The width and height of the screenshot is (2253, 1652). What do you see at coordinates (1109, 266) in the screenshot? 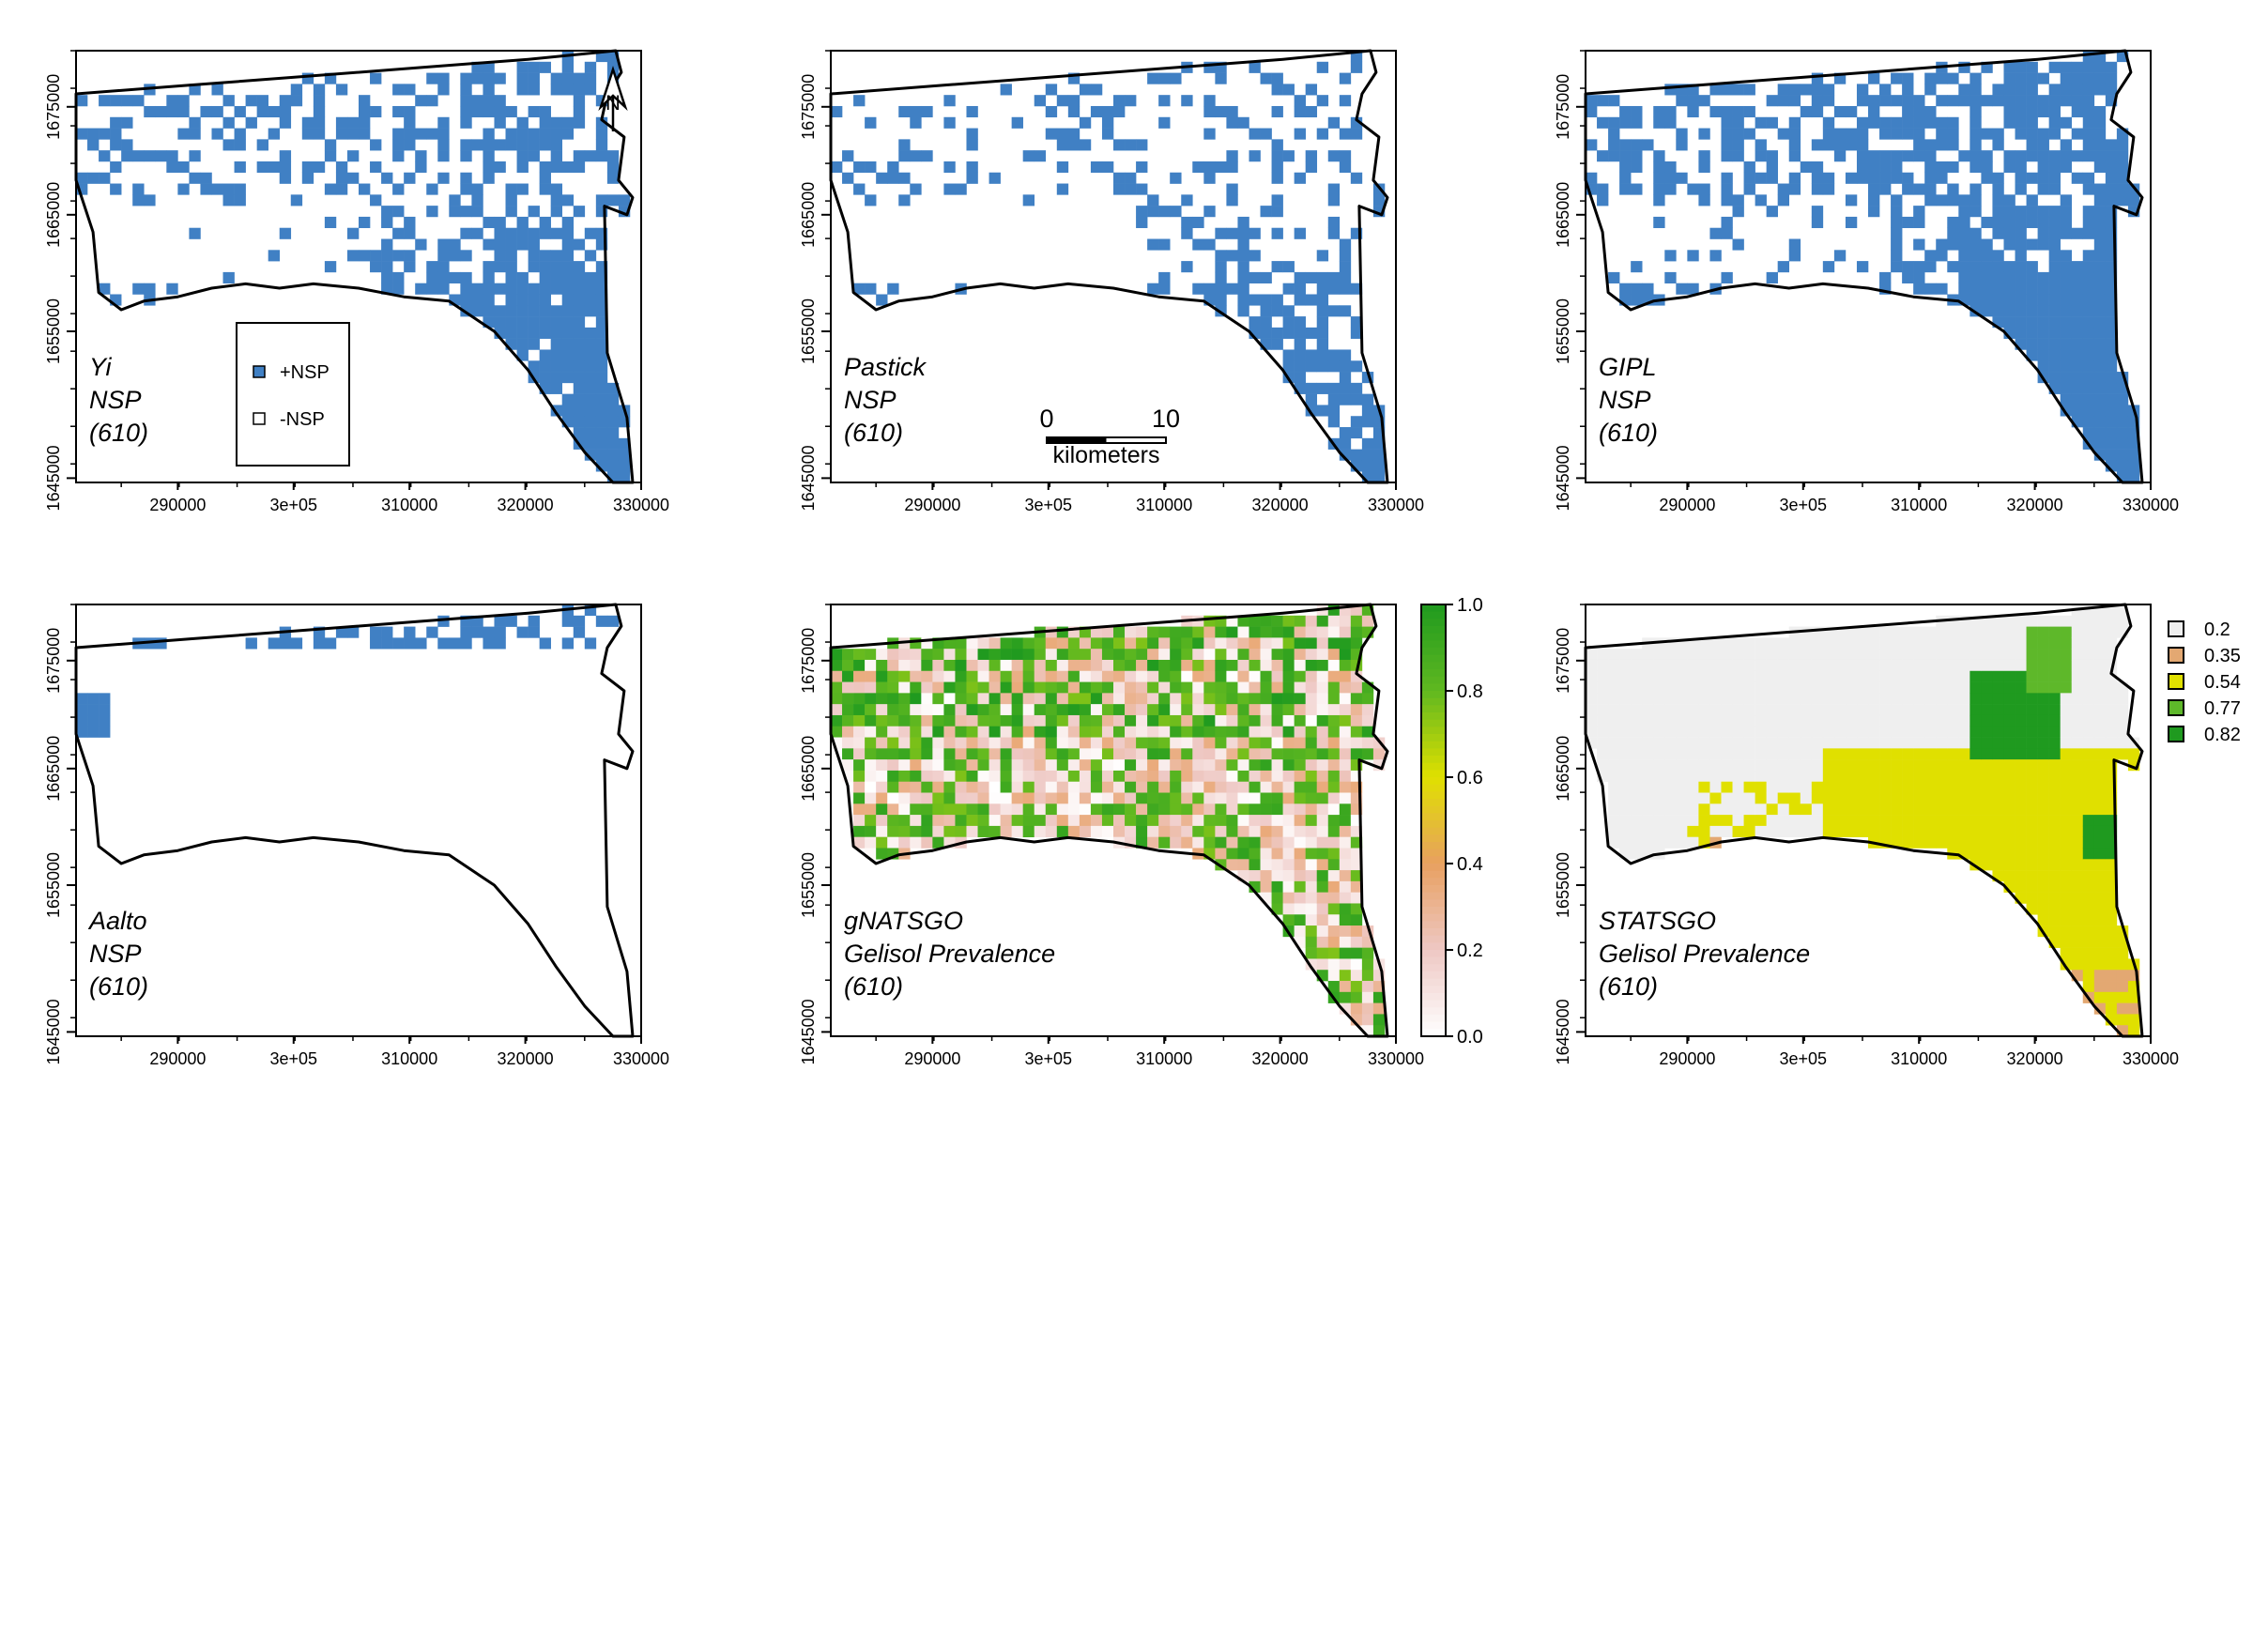
I see `pastick-study-boundary` at bounding box center [1109, 266].